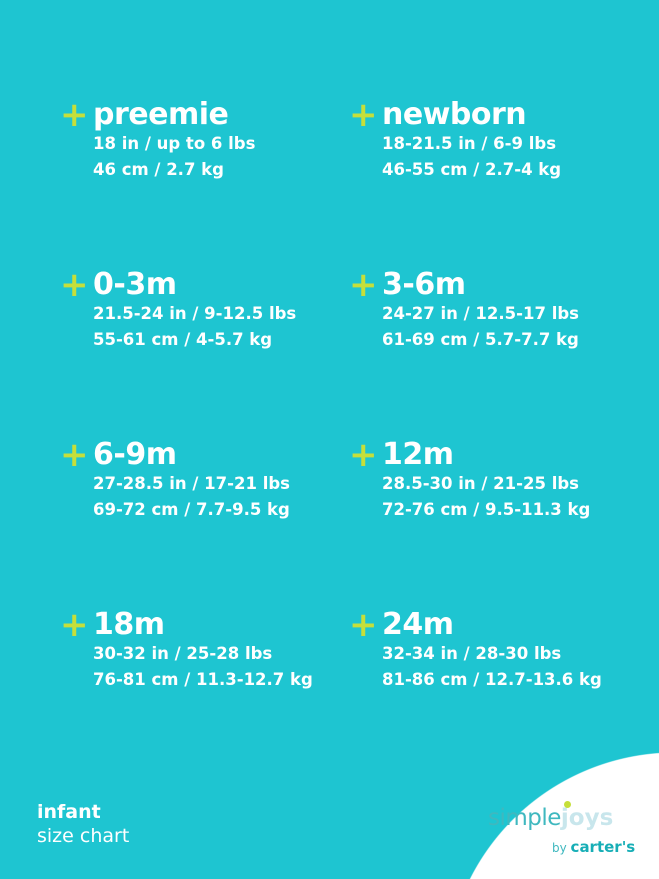 Image resolution: width=659 pixels, height=879 pixels. I want to click on size-imperial: 27-28.5 in / 17-21 lbs, so click(191, 483).